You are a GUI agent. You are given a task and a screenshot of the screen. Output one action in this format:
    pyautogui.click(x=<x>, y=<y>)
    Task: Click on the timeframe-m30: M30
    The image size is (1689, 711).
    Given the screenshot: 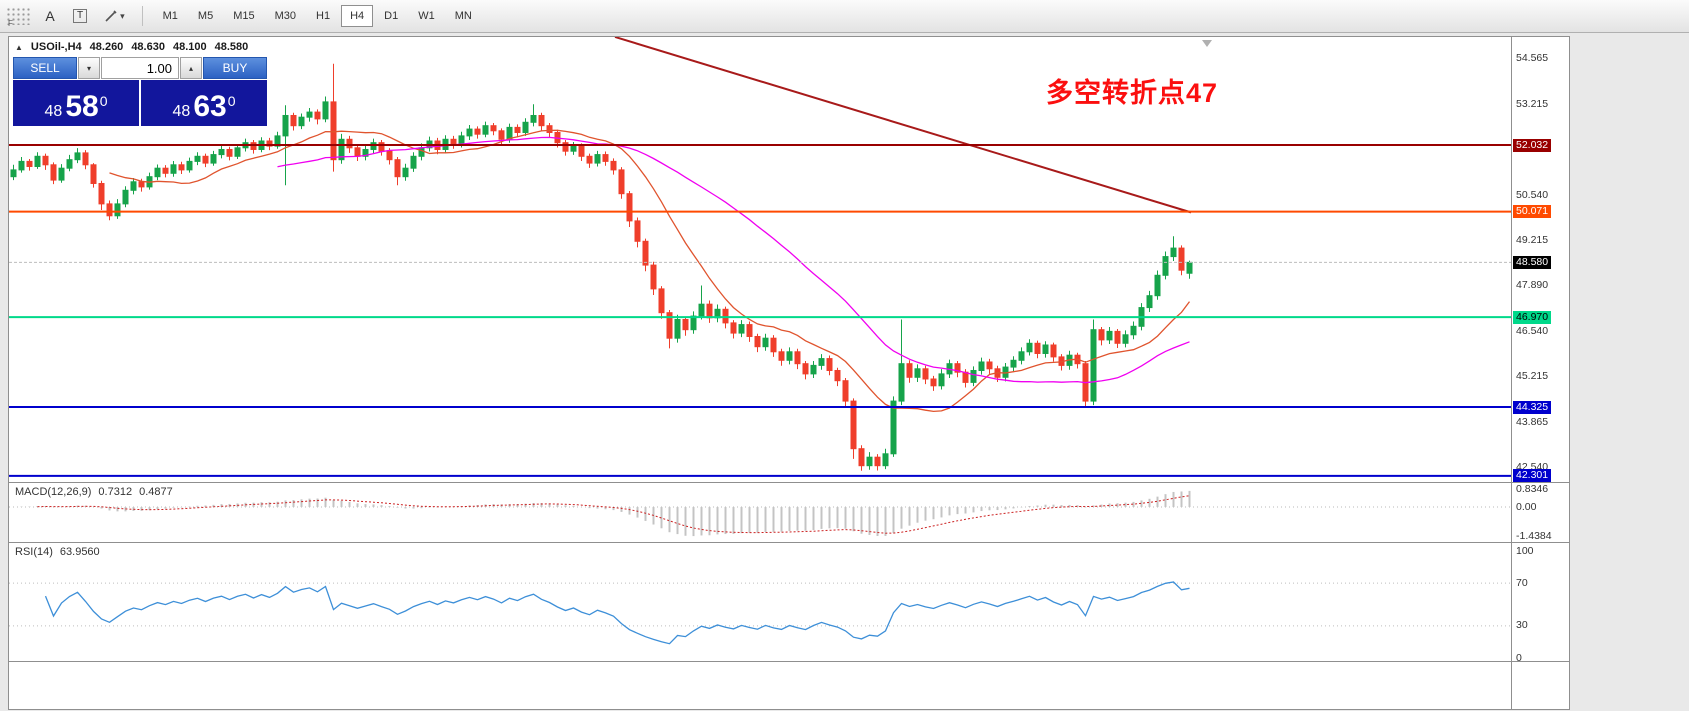 What is the action you would take?
    pyautogui.click(x=285, y=16)
    